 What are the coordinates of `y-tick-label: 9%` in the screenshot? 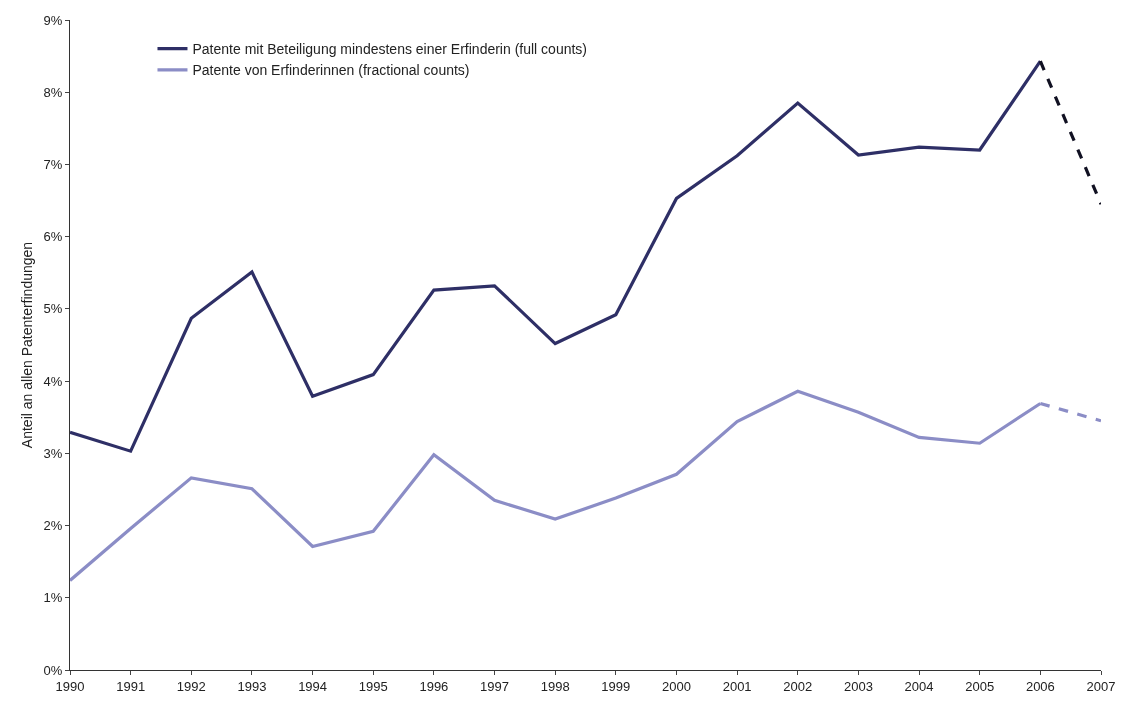 It's located at (53, 20).